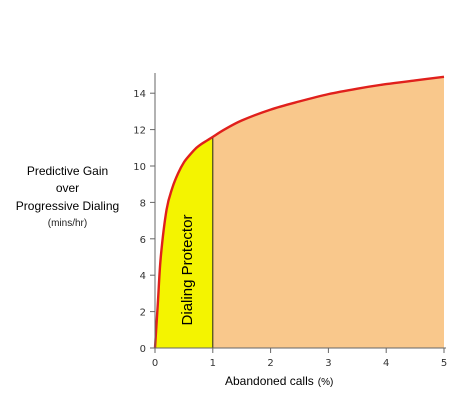 The width and height of the screenshot is (474, 409). I want to click on x-tick-label-0: 0, so click(155, 363).